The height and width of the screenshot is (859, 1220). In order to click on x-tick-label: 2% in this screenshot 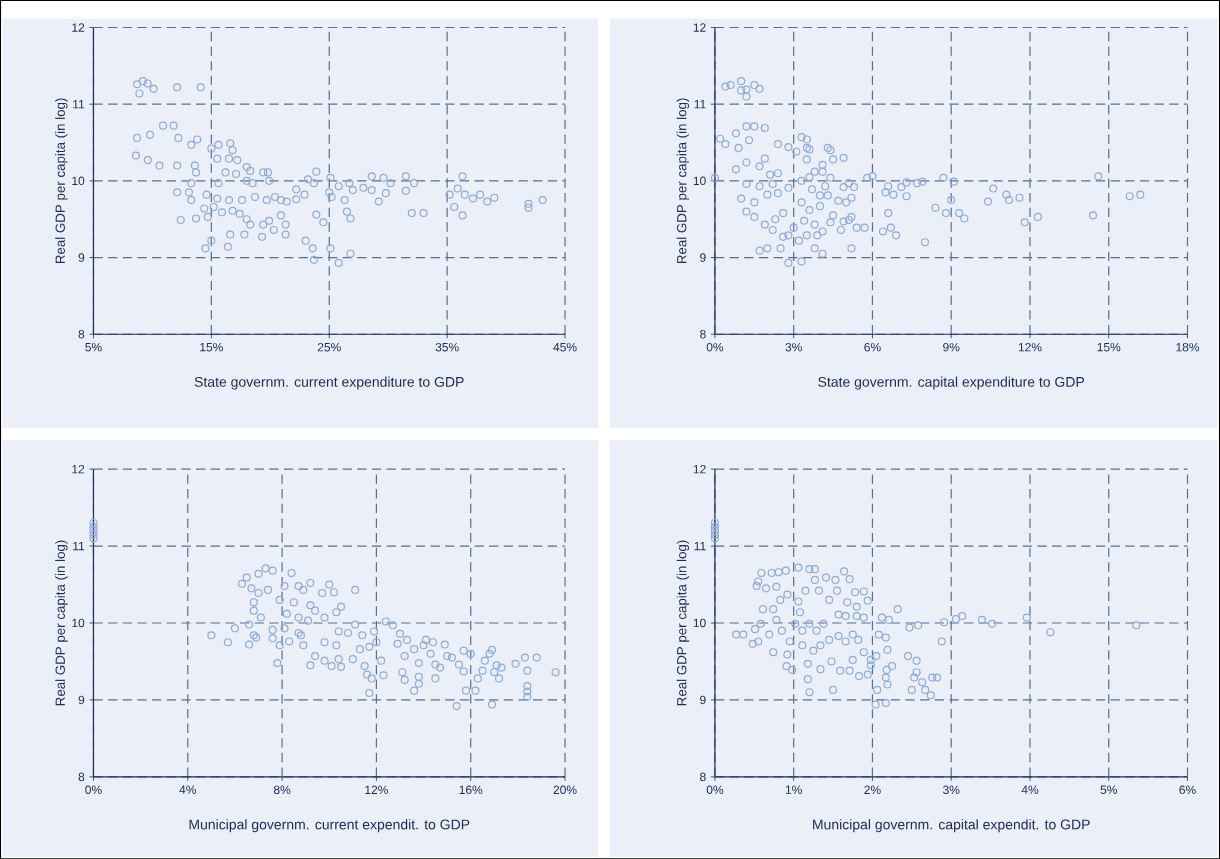, I will do `click(872, 789)`.